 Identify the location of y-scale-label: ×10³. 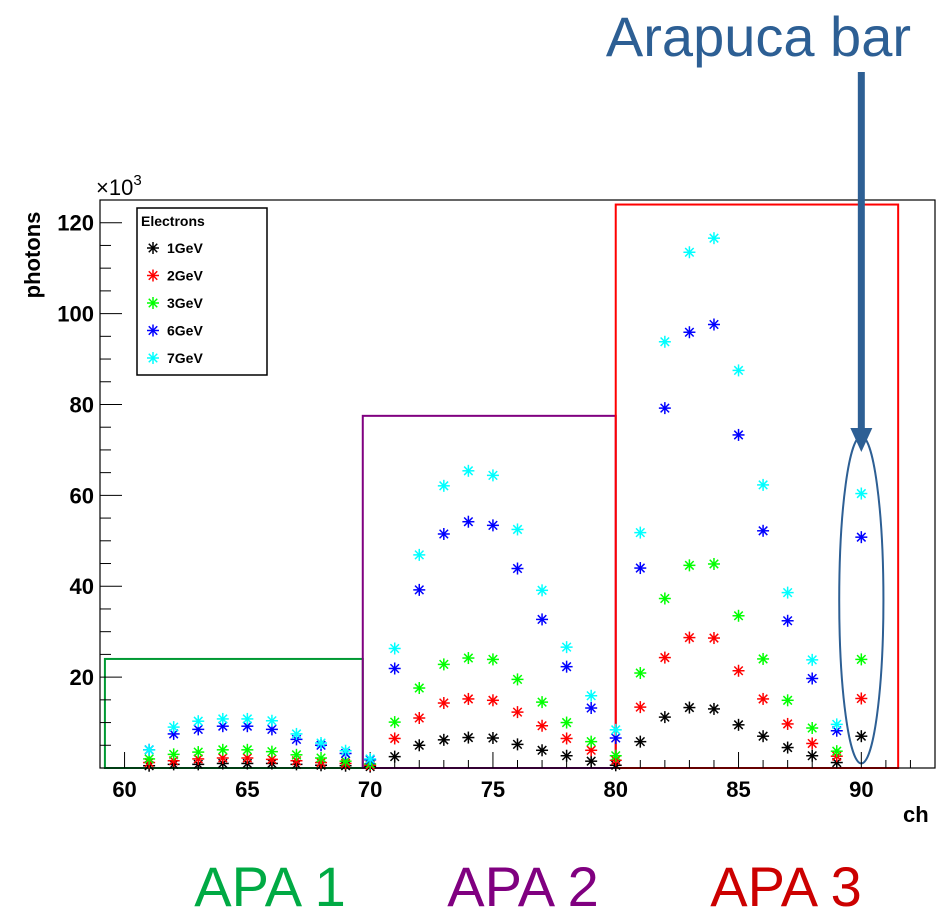
(119, 186).